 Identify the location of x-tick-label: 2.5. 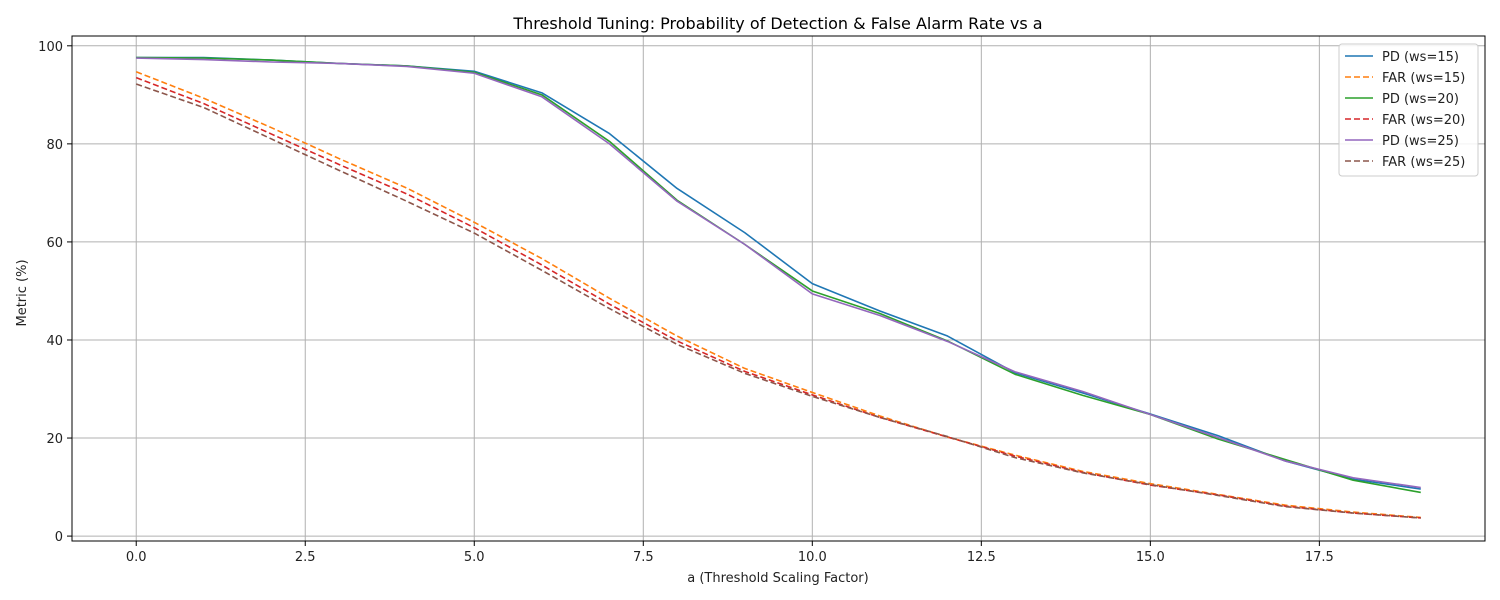
(305, 557).